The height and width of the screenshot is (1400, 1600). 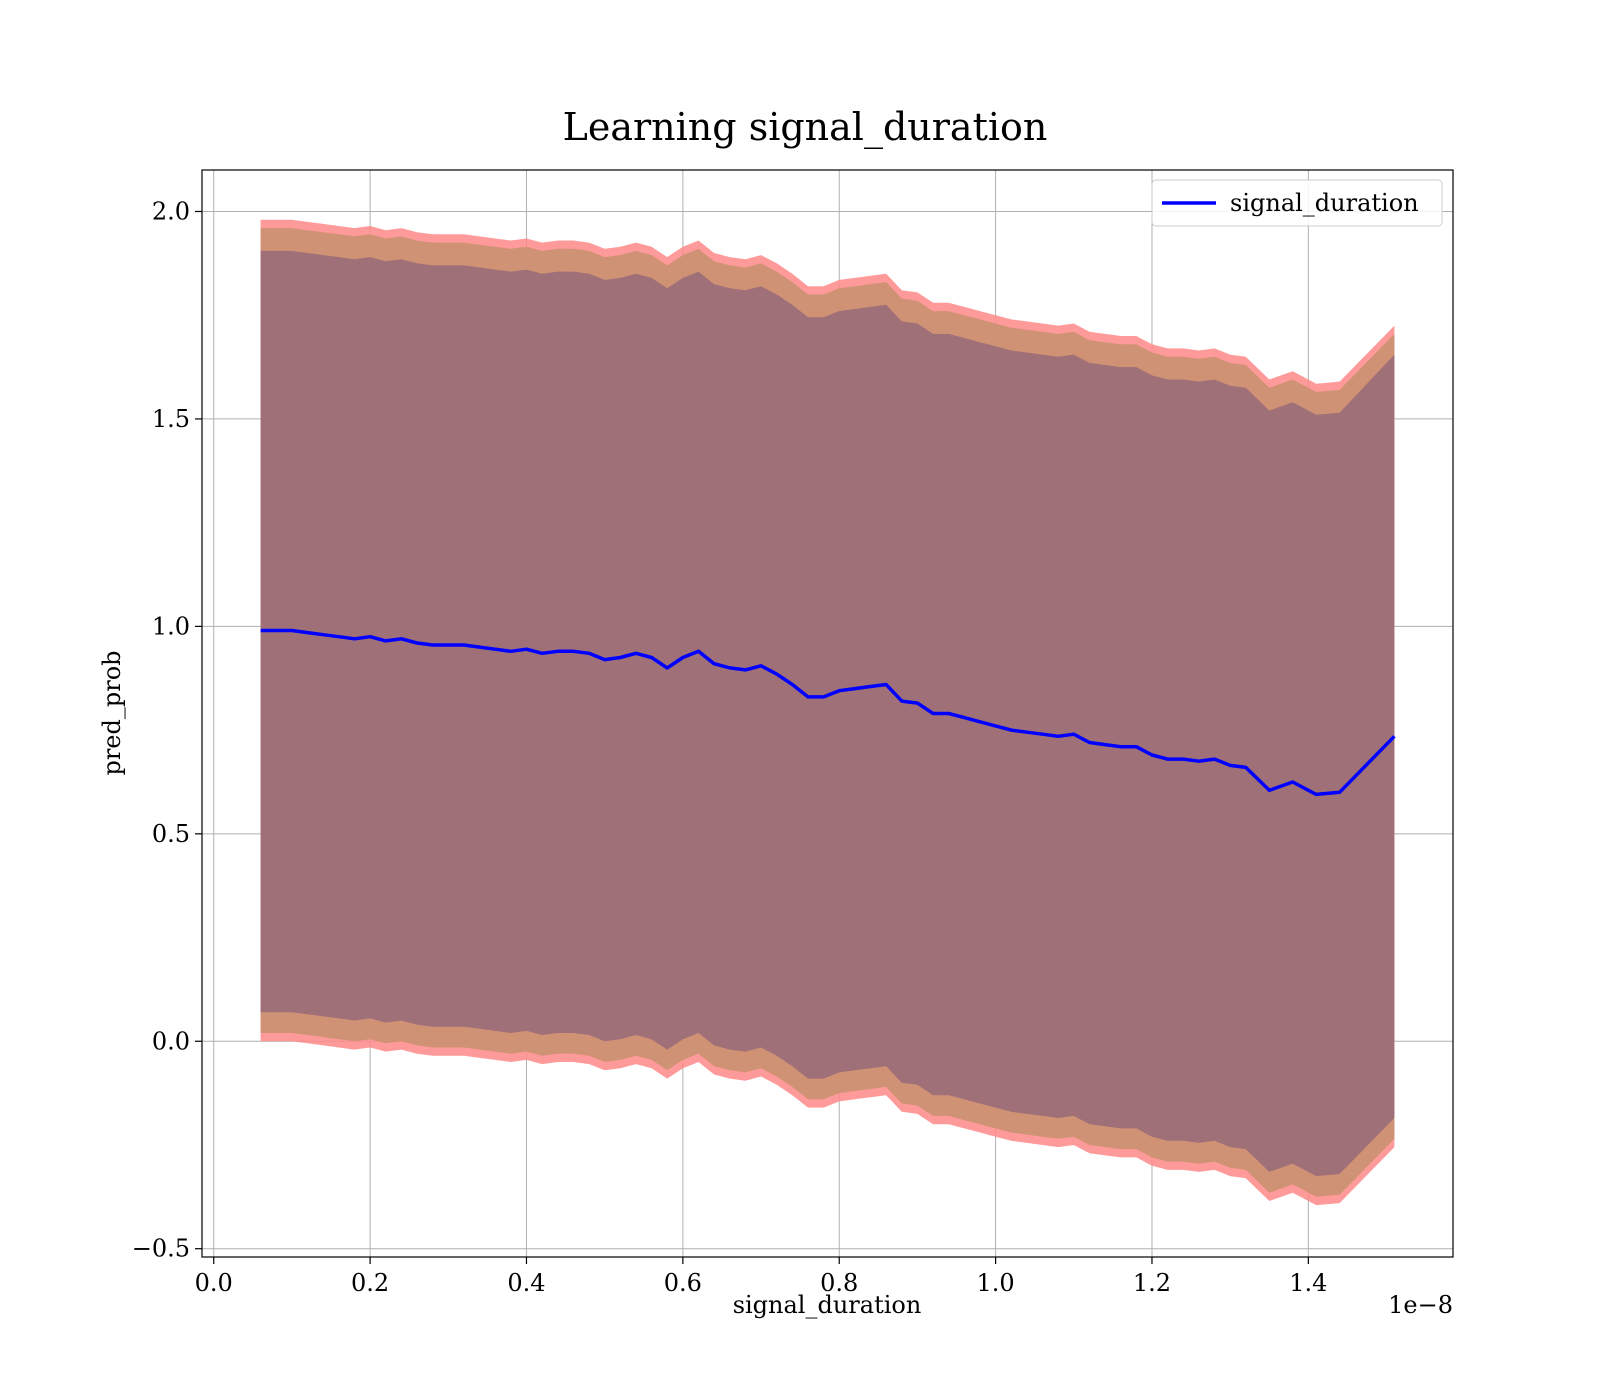 What do you see at coordinates (839, 1283) in the screenshot?
I see `x-tick-label: 0.8` at bounding box center [839, 1283].